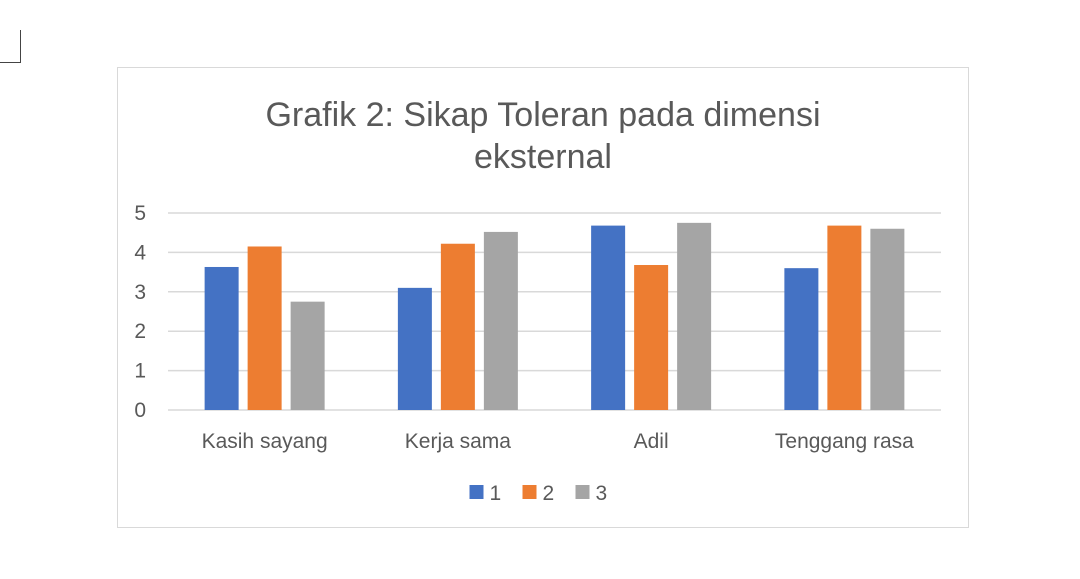 This screenshot has height=579, width=1080. Describe the element at coordinates (496, 493) in the screenshot. I see `legend-label-1: 1` at that location.